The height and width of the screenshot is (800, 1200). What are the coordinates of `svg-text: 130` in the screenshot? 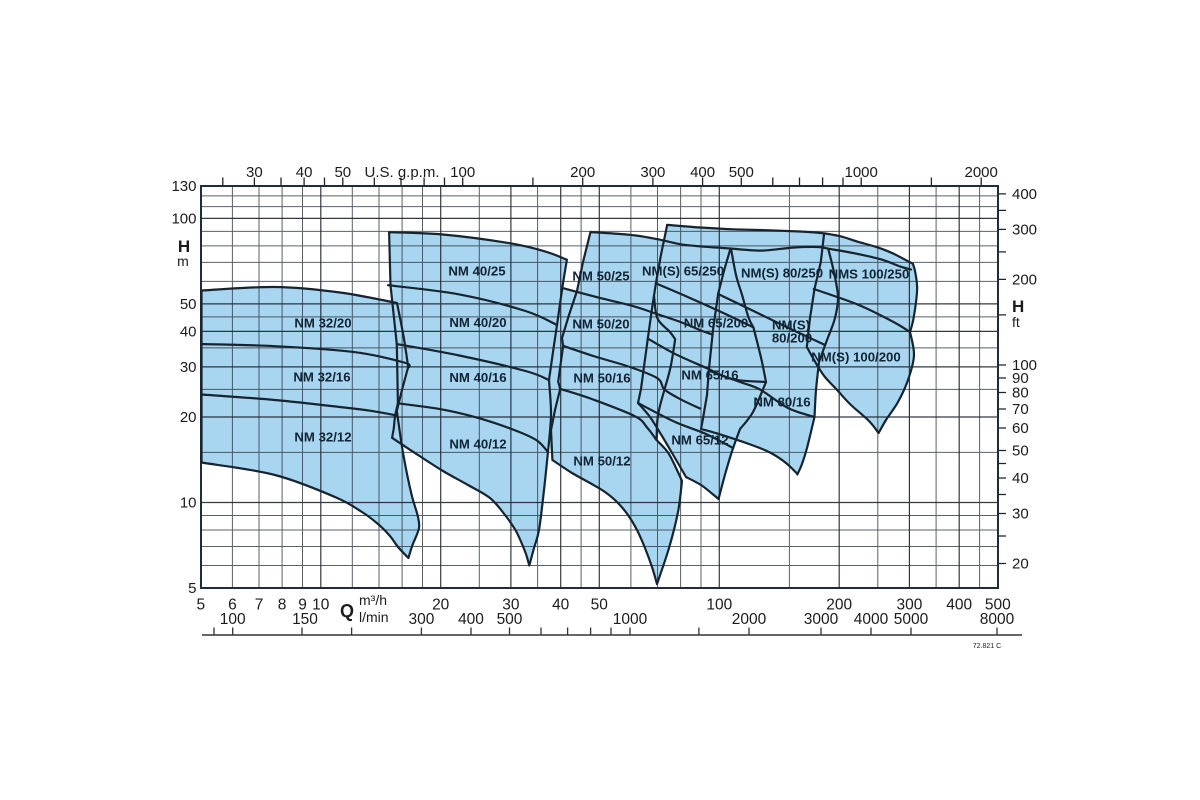 It's located at (183, 186).